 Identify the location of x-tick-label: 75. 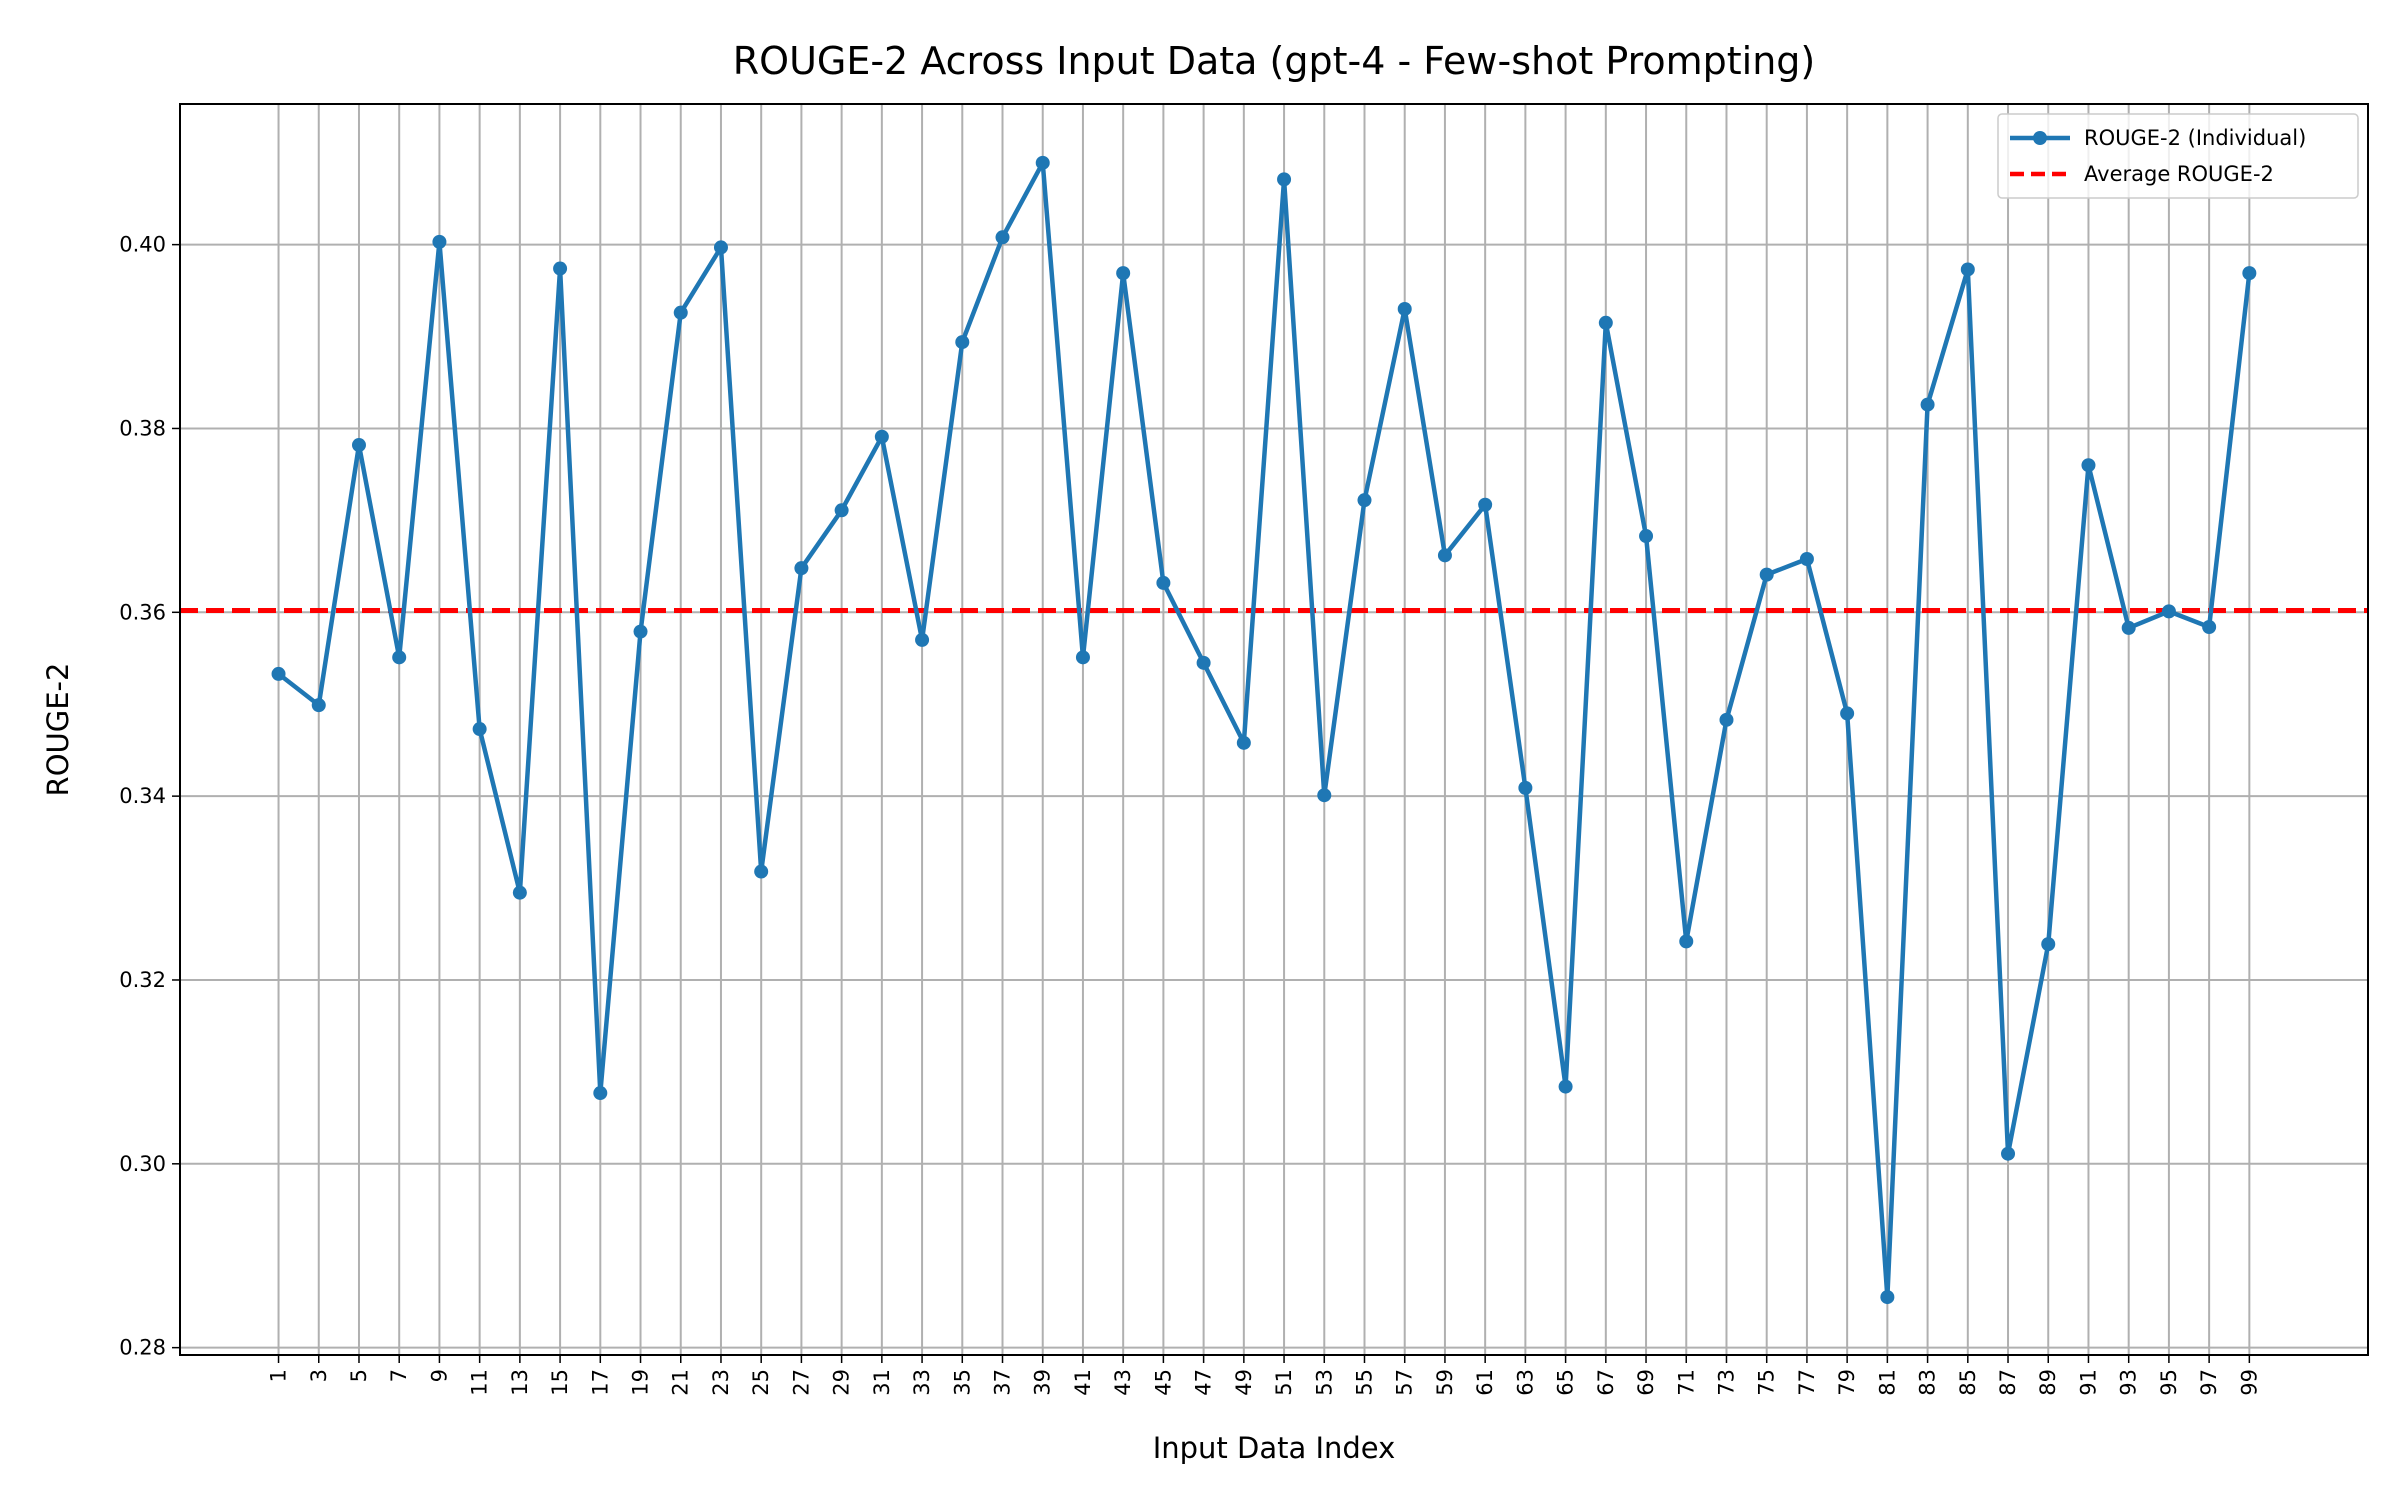
(1767, 1382).